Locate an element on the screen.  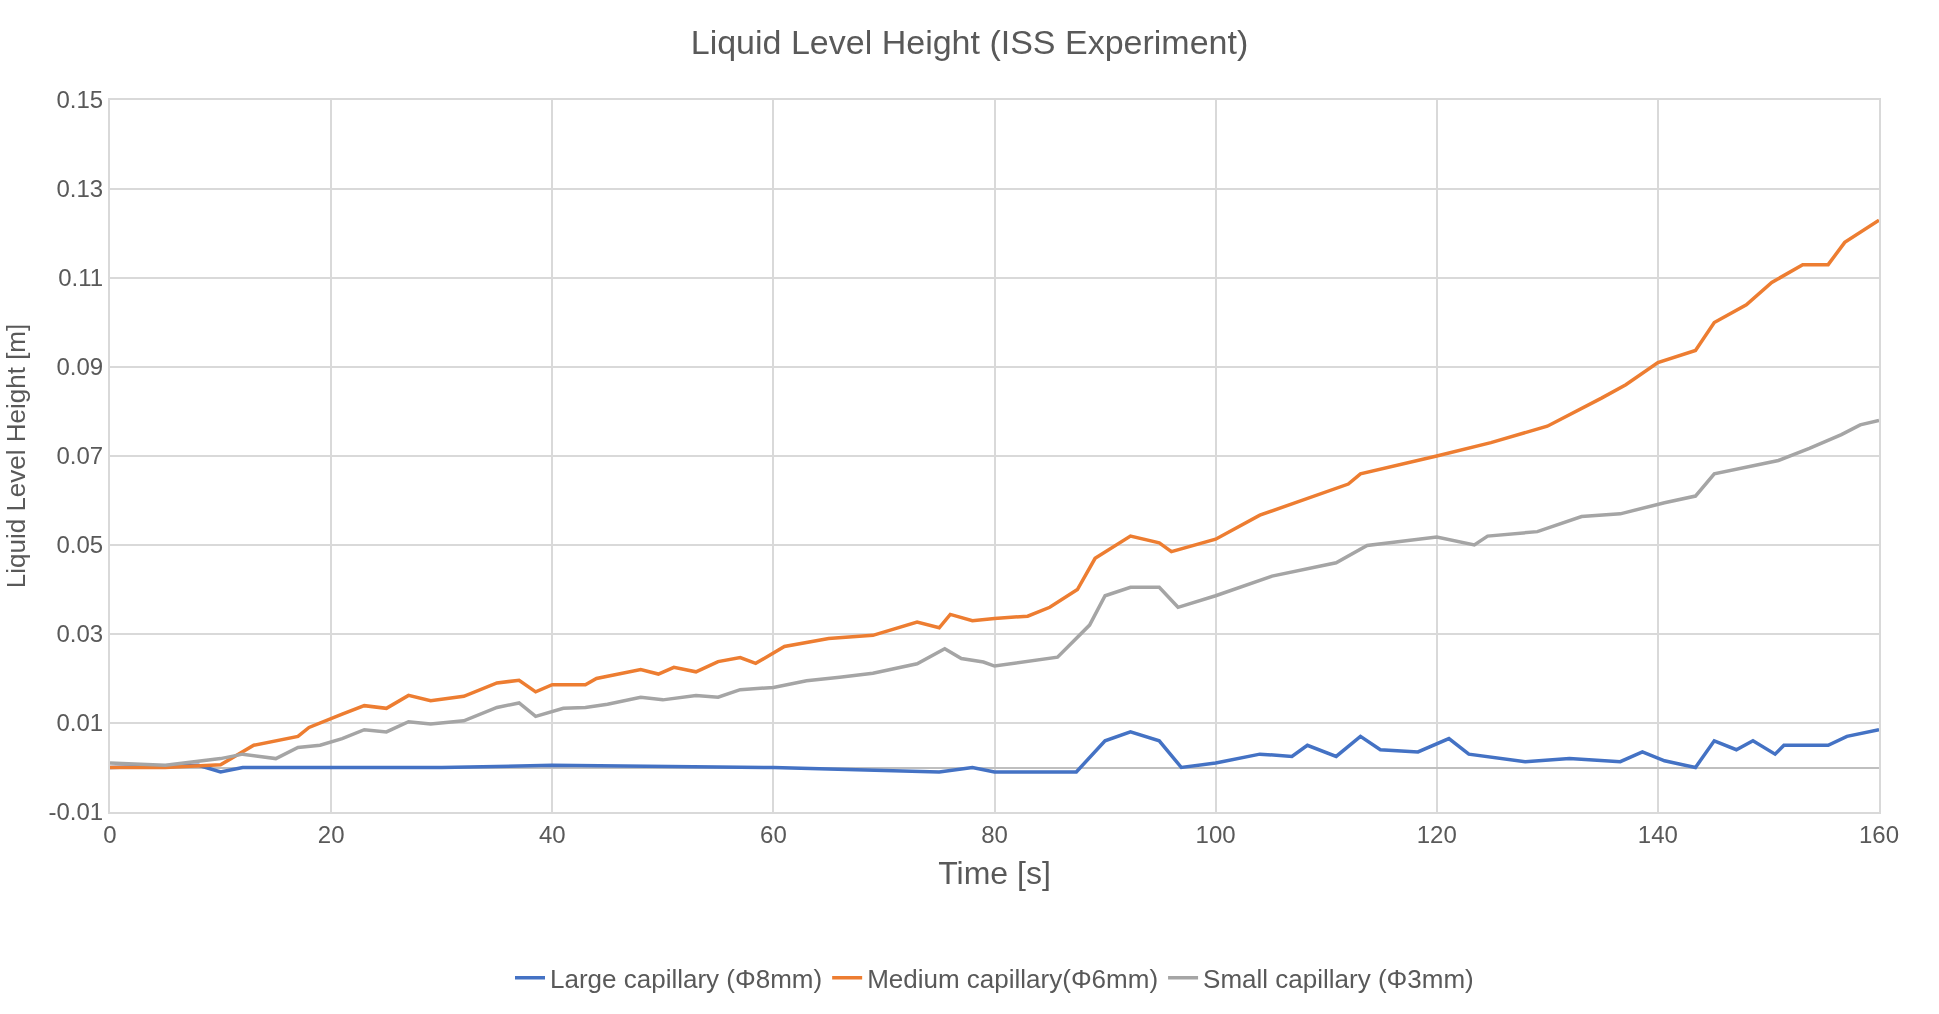
x-tick-label: 20 is located at coordinates (331, 834).